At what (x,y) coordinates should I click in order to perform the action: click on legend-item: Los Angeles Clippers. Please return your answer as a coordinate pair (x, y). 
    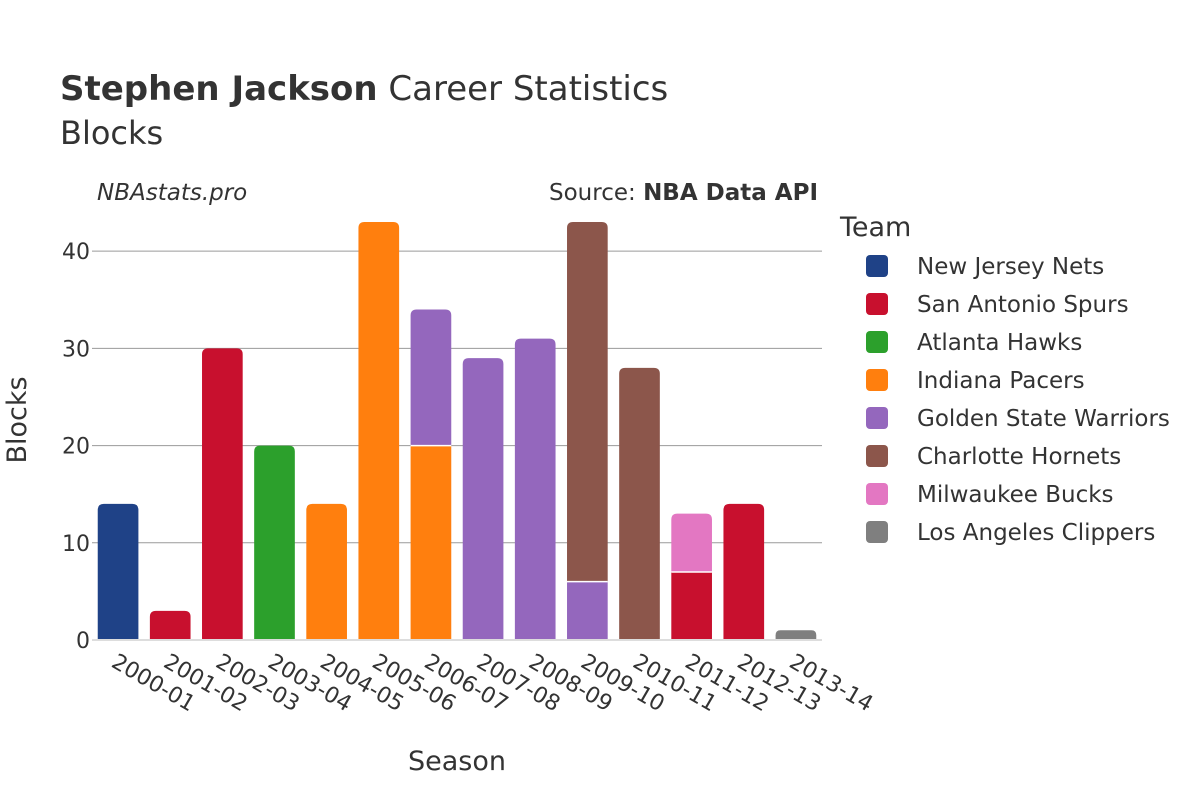
    Looking at the image, I should click on (1010, 533).